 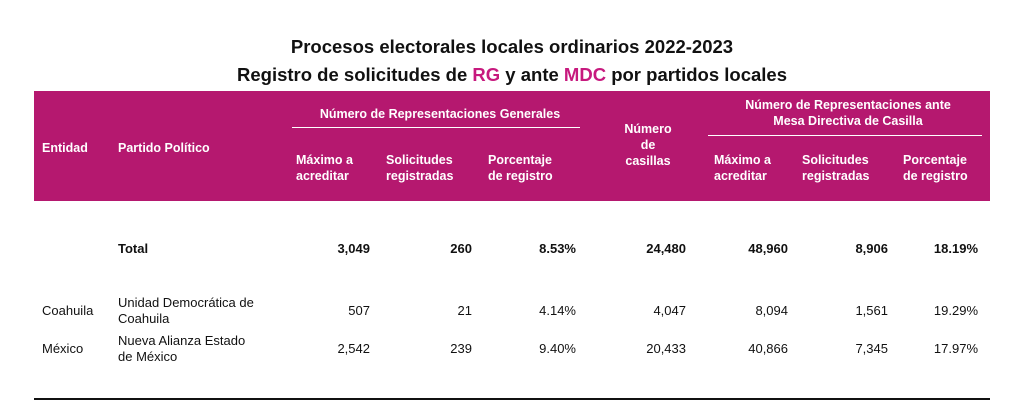 I want to click on total-mdc-pct: 18.19%, so click(x=955, y=248).